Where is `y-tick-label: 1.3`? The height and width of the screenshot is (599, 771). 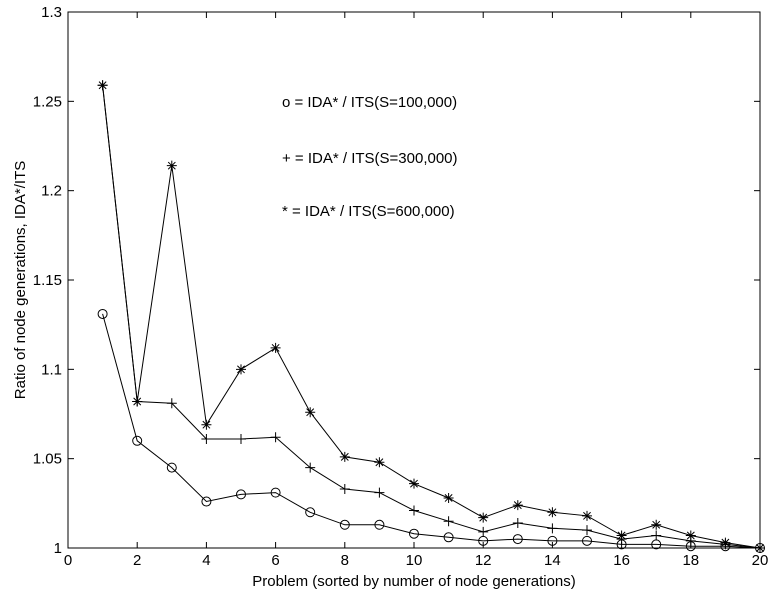
y-tick-label: 1.3 is located at coordinates (51, 12).